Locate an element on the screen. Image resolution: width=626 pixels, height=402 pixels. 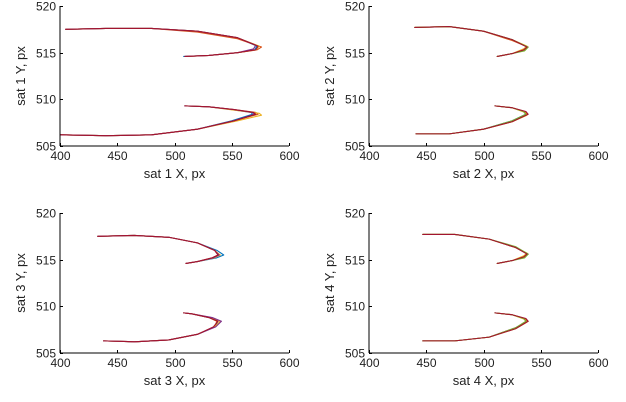
y-axis-label: sat 4 Y, px is located at coordinates (329, 283).